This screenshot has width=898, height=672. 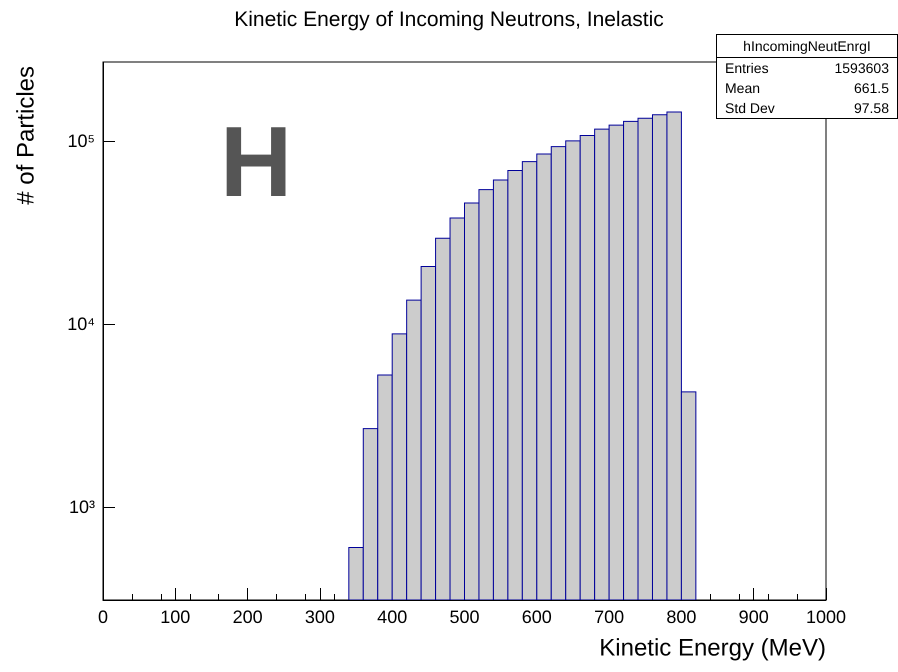 I want to click on x-tick-label: 900, so click(x=753, y=617).